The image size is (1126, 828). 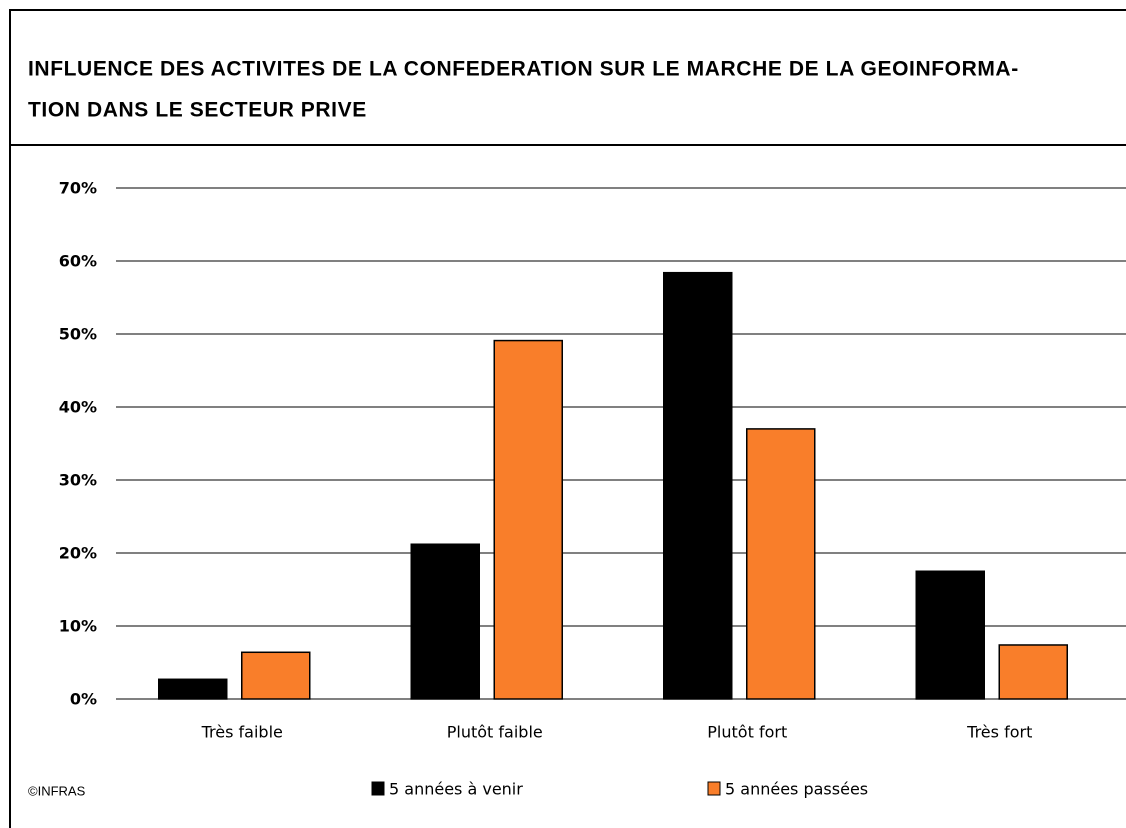 I want to click on x-tick-label: Plutôt faible, so click(x=495, y=732).